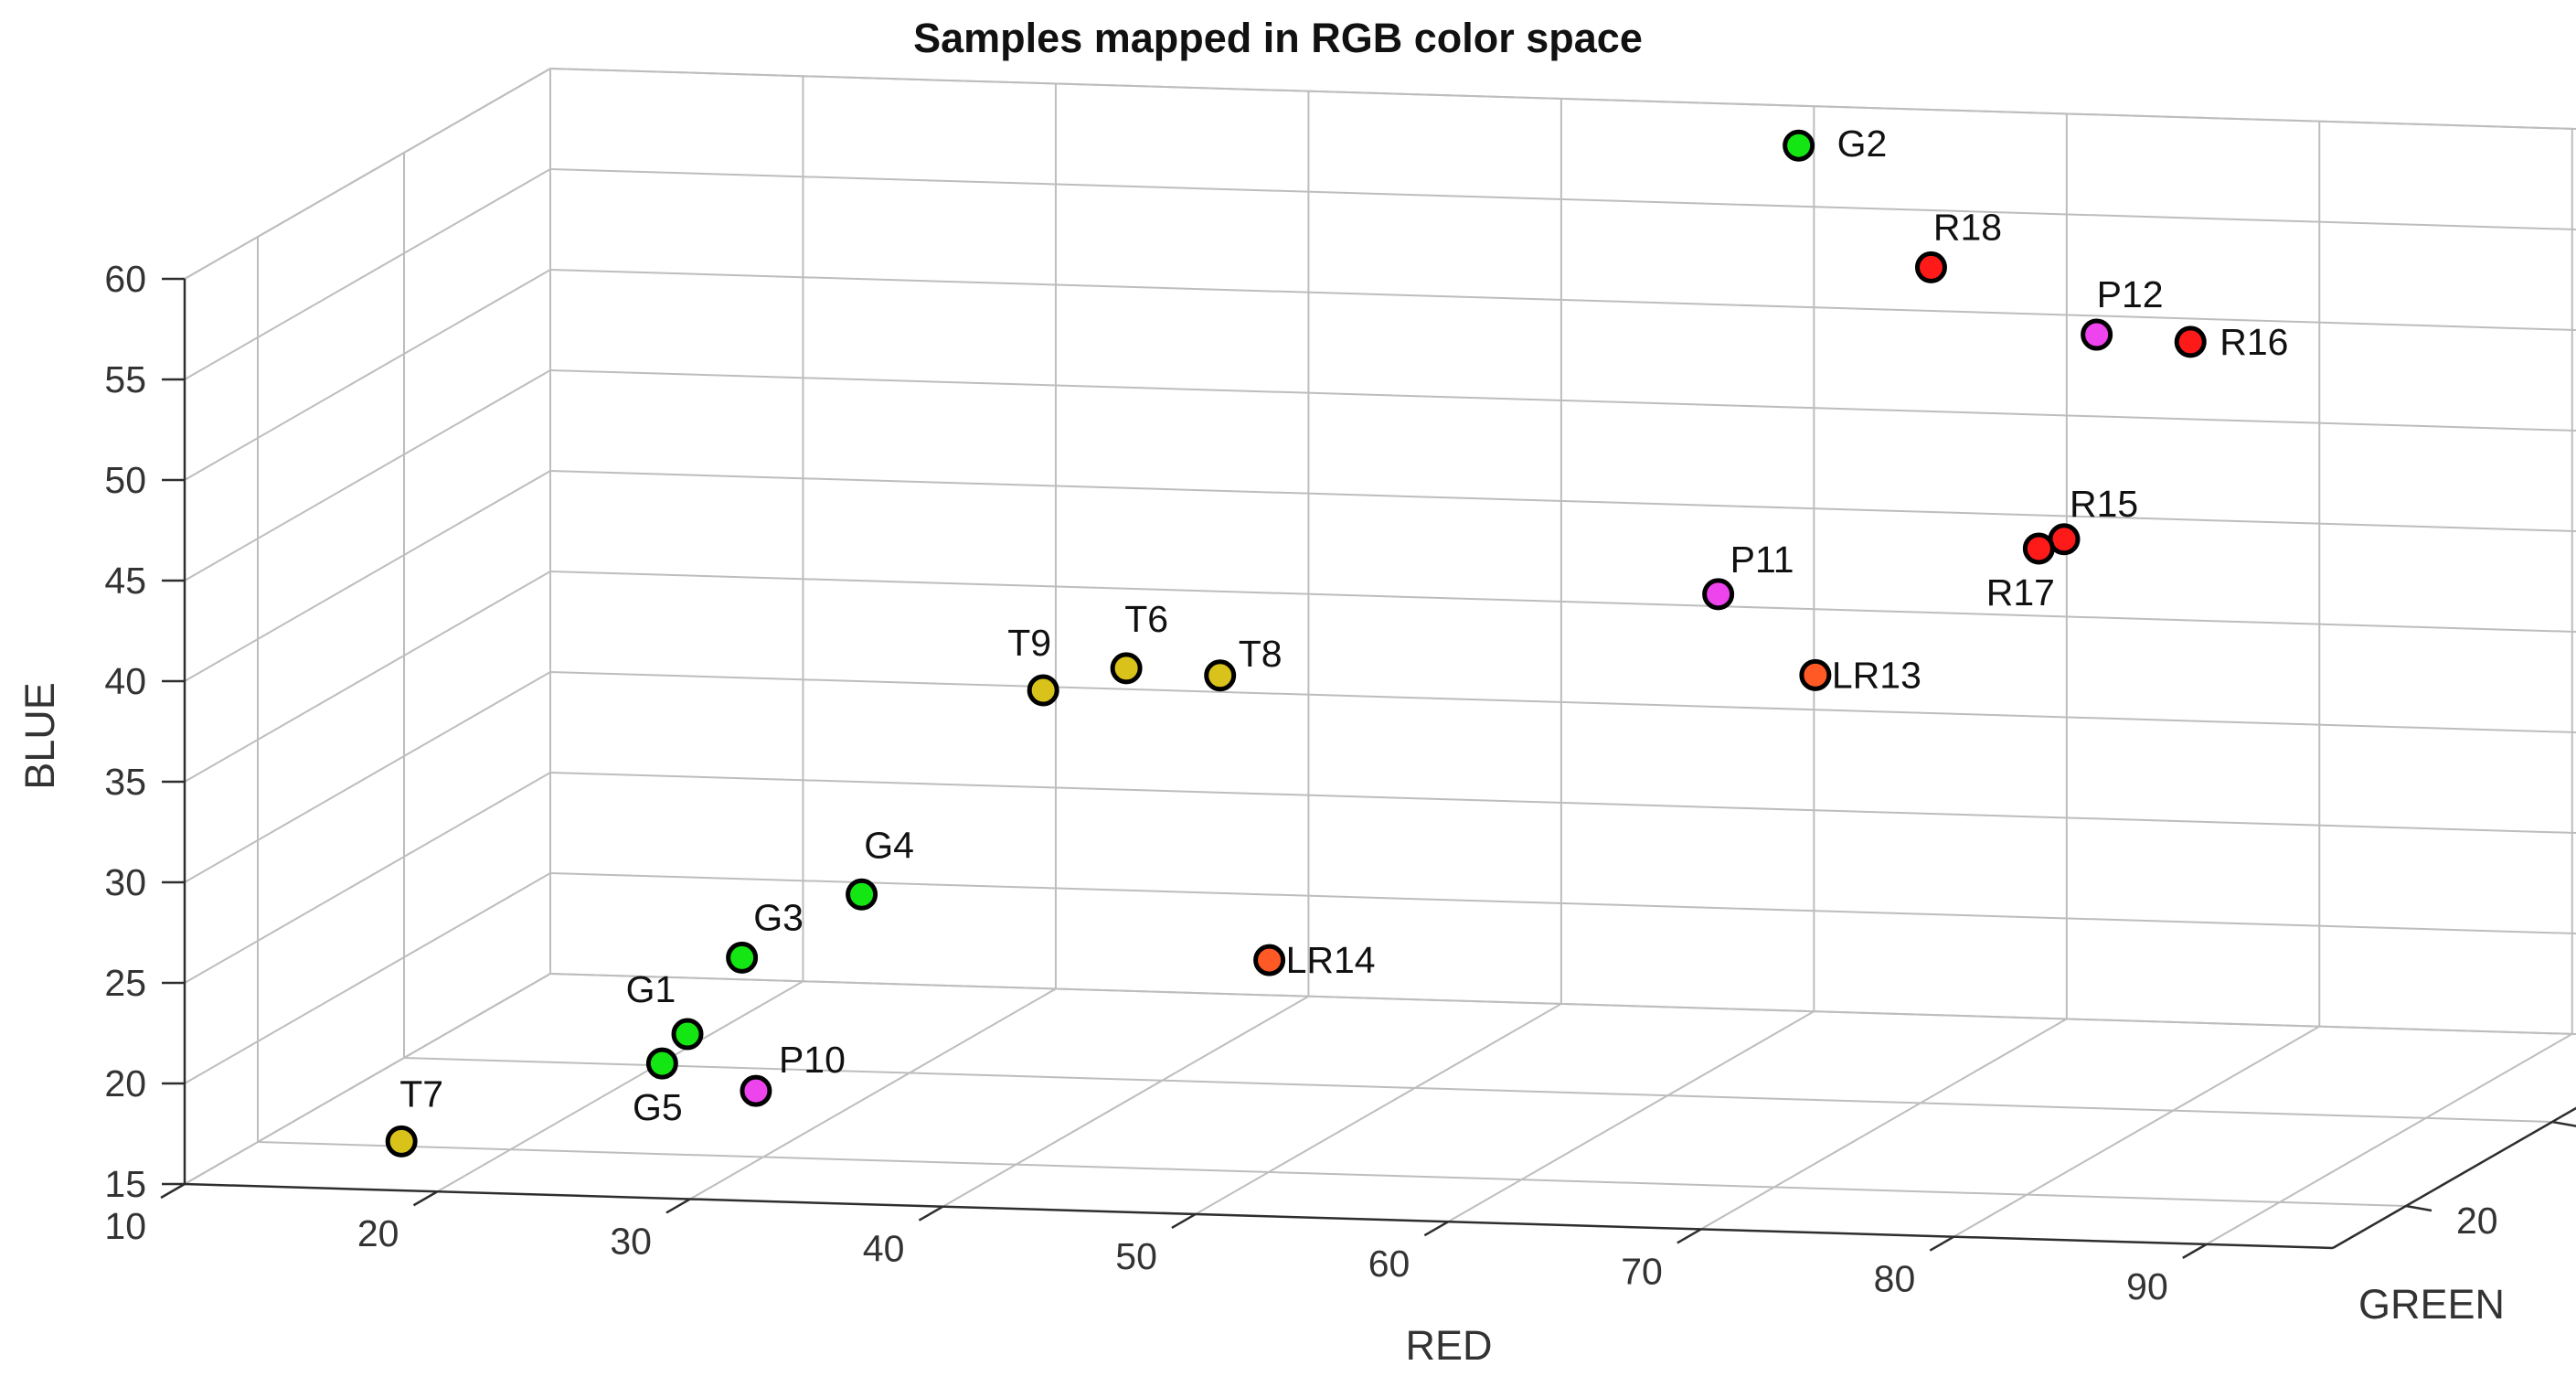  What do you see at coordinates (1876, 675) in the screenshot?
I see `data-point-label: LR13` at bounding box center [1876, 675].